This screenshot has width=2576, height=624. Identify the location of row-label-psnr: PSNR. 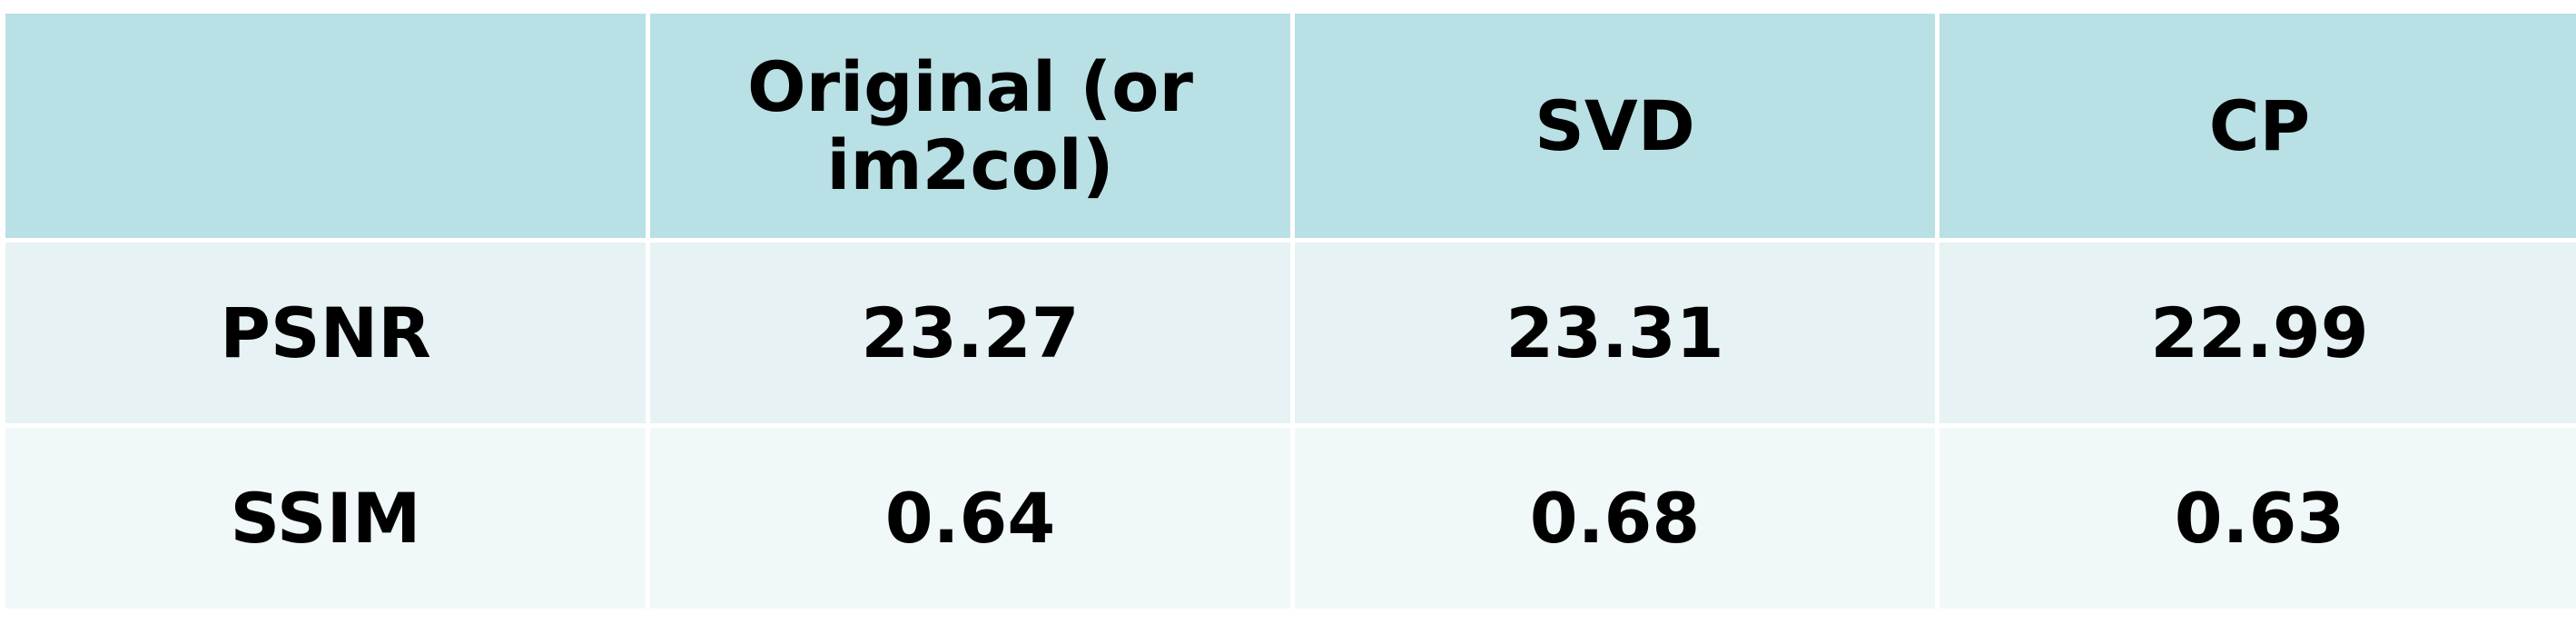
(325, 333).